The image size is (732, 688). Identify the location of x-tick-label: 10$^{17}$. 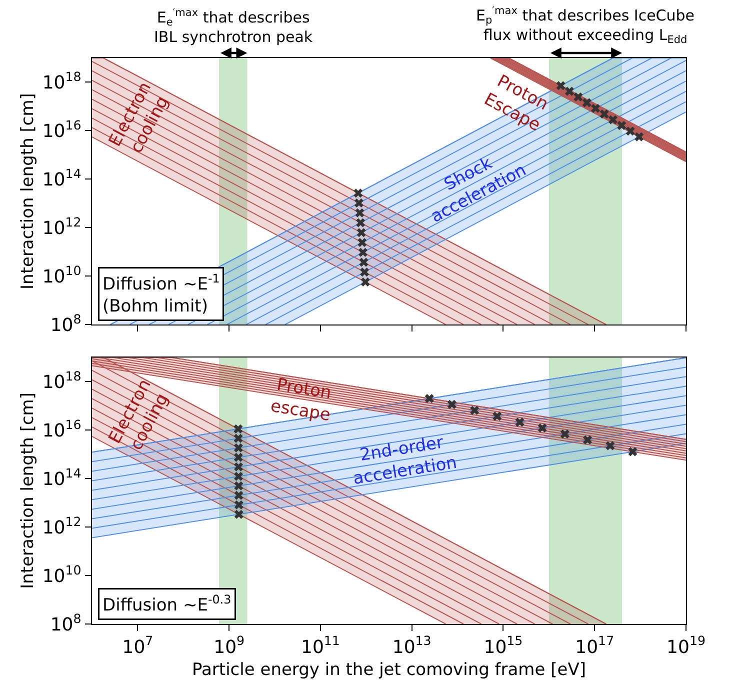
(594, 645).